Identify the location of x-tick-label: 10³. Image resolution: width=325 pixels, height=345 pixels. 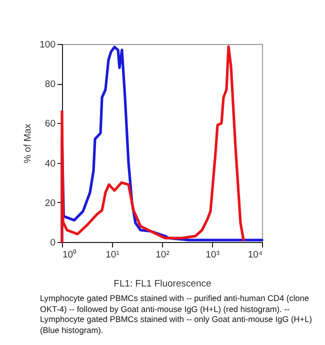
(213, 255).